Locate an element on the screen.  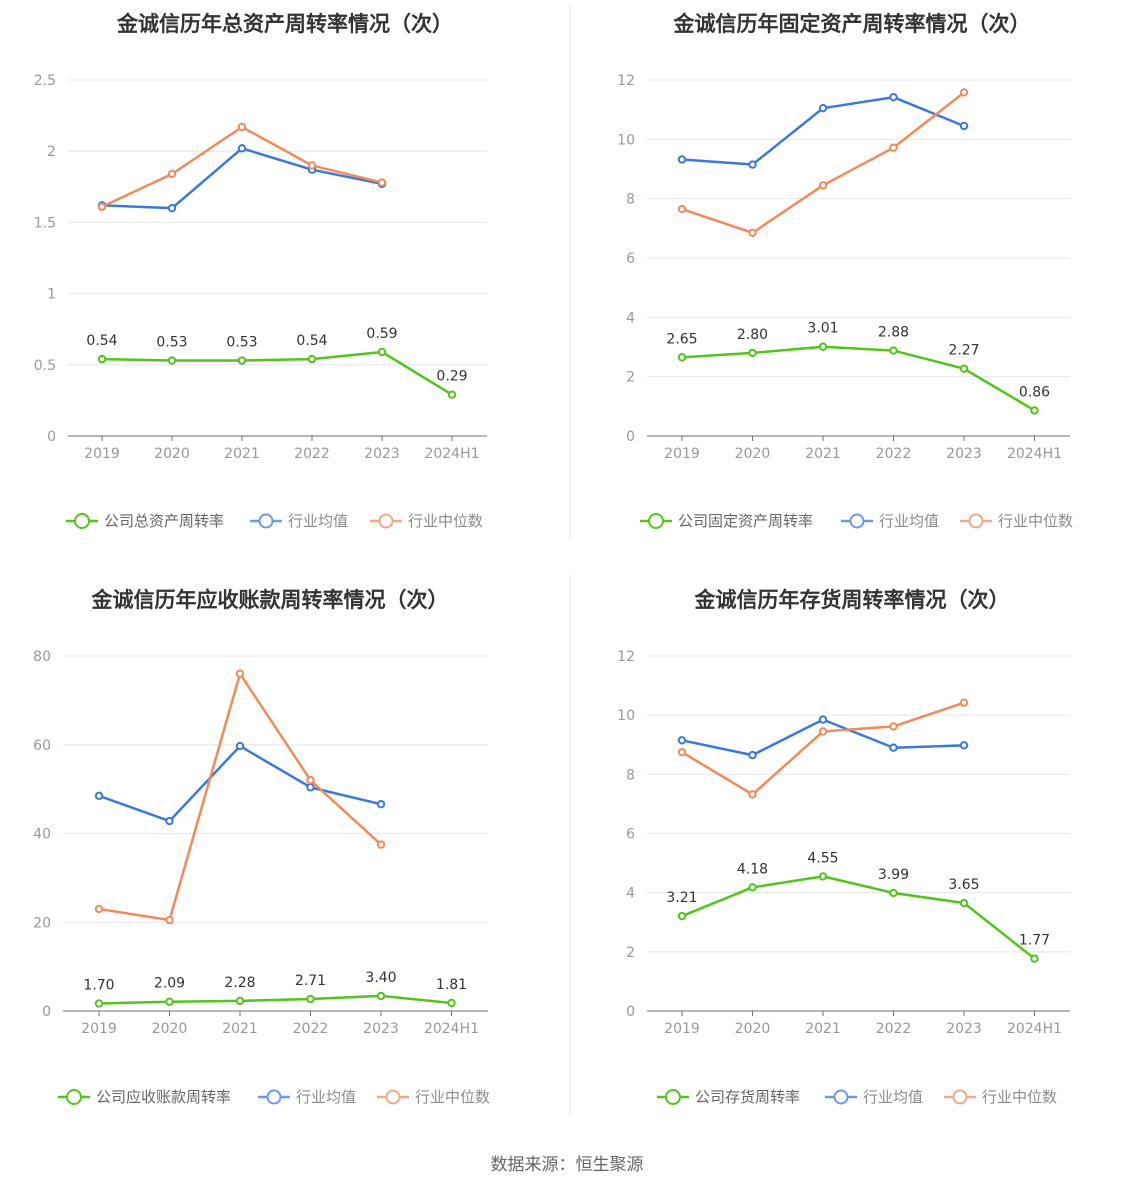
x-tick-label: 2021 is located at coordinates (823, 454).